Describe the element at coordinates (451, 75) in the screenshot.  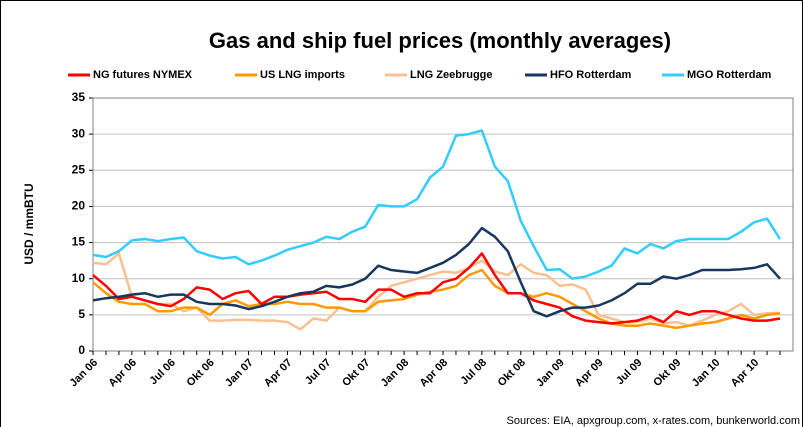
I see `legend-label: LNG Zeebrugge` at that location.